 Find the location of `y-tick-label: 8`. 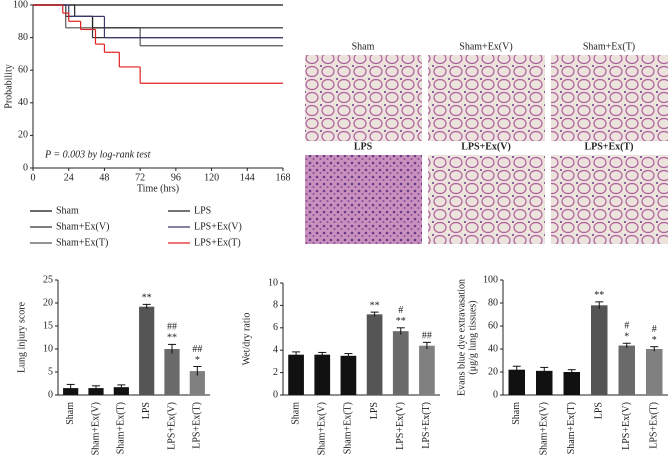

y-tick-label: 8 is located at coordinates (275, 305).